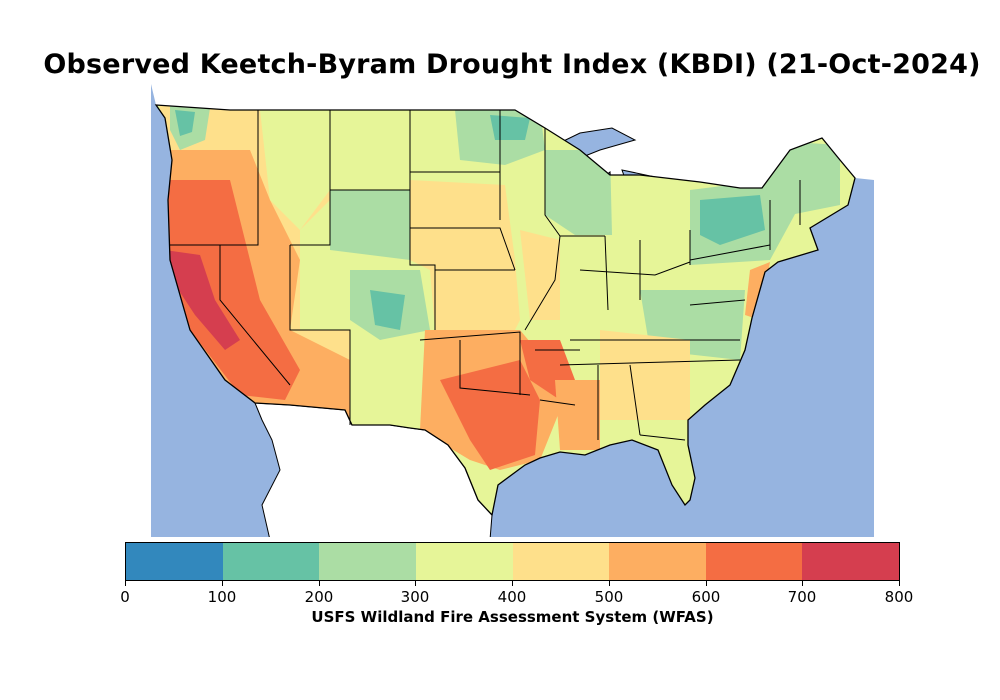 The height and width of the screenshot is (700, 1000). I want to click on colorbar-tick-label: 700, so click(802, 597).